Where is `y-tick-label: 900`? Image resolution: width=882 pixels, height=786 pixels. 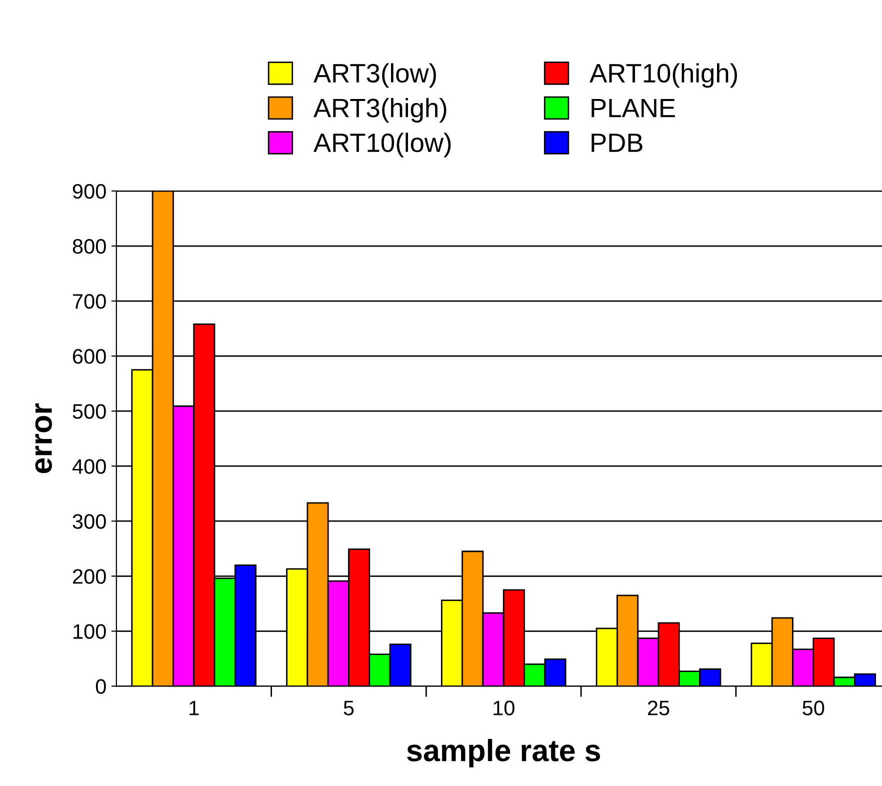
y-tick-label: 900 is located at coordinates (89, 191).